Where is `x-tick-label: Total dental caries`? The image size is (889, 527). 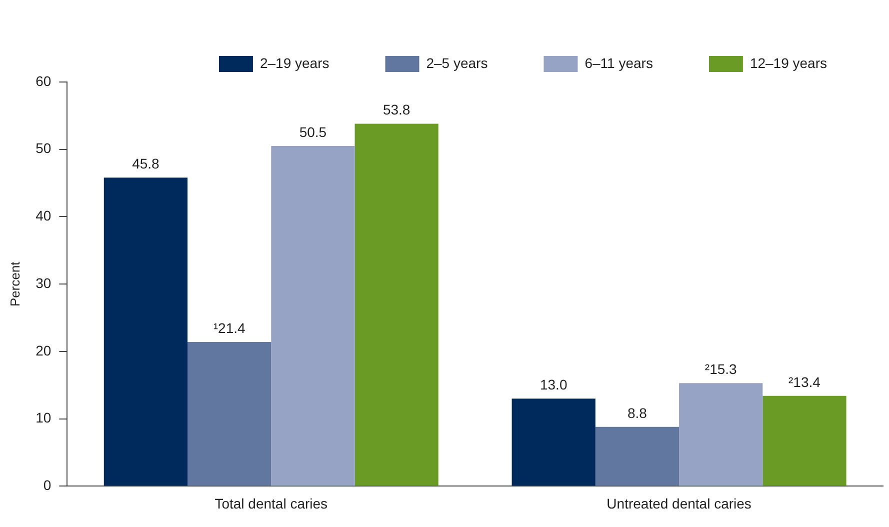 x-tick-label: Total dental caries is located at coordinates (271, 503).